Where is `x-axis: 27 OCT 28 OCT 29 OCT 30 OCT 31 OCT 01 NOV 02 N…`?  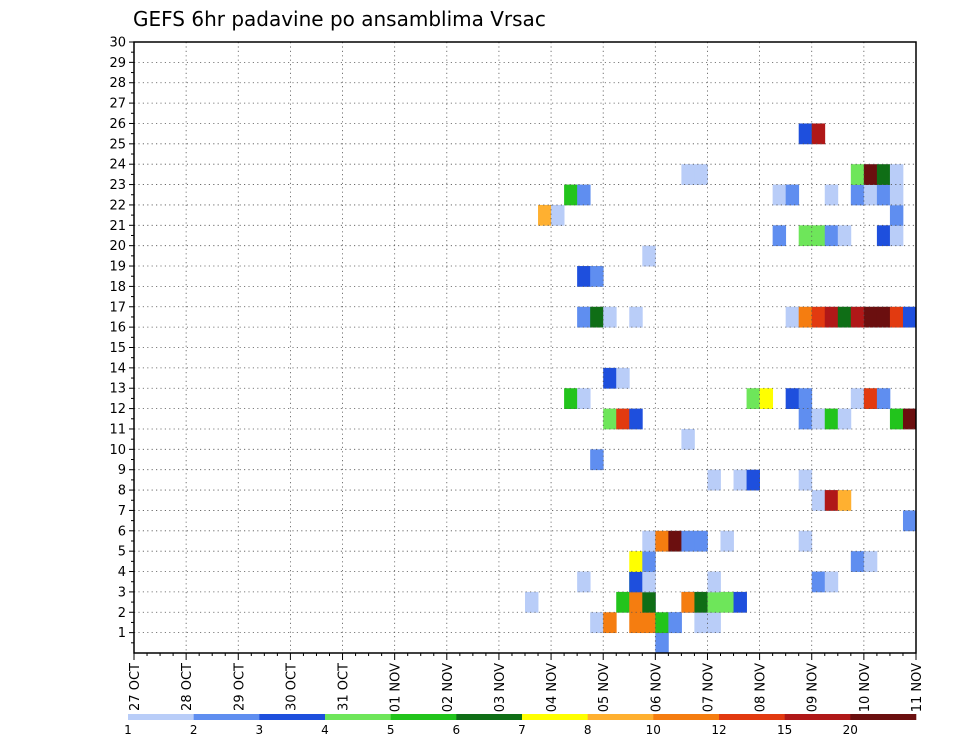
x-axis: 27 OCT 28 OCT 29 OCT 30 OCT 31 OCT 01 NOV 02 N… is located at coordinates (526, 682).